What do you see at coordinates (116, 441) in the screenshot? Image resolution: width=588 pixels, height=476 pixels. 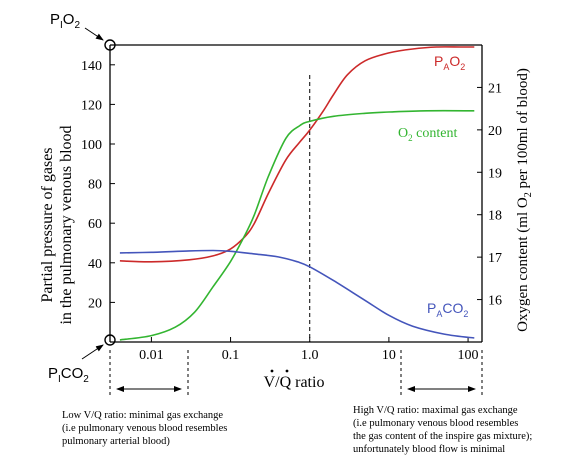 I see `low-note-line3: pulmonary arterial blood)` at bounding box center [116, 441].